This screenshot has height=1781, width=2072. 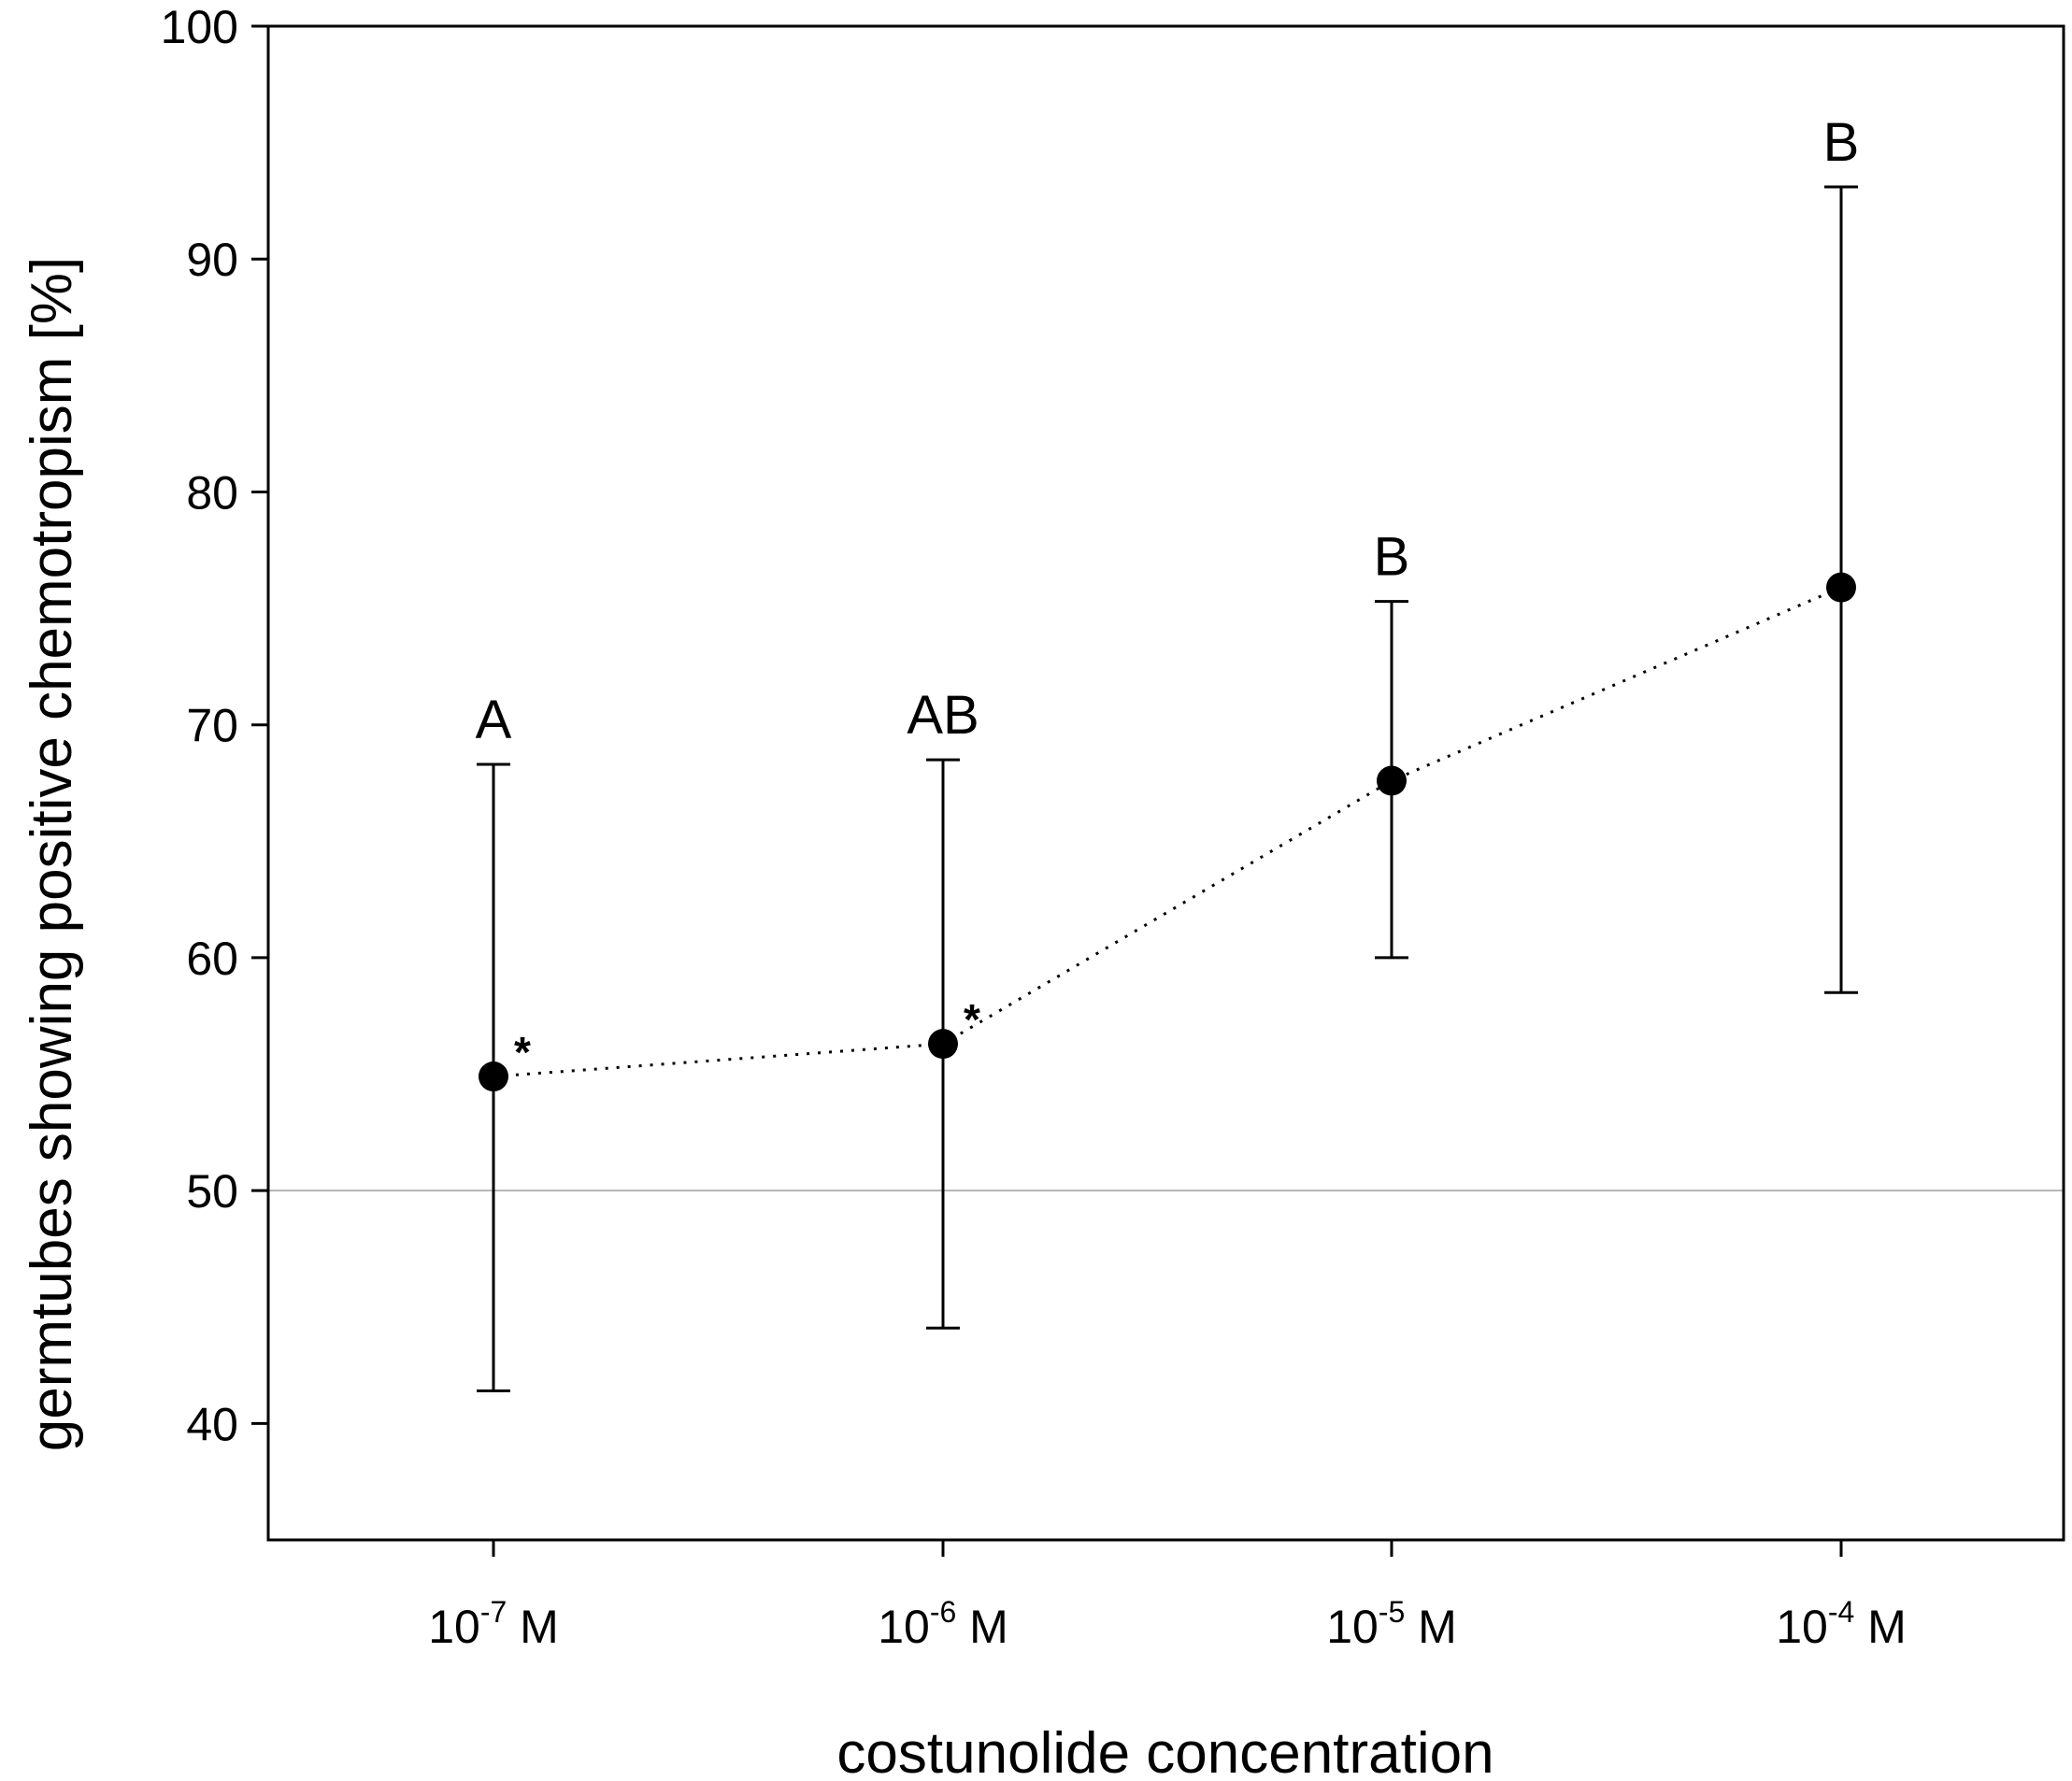 What do you see at coordinates (943, 1624) in the screenshot?
I see `x-tick-label: 10-6 M` at bounding box center [943, 1624].